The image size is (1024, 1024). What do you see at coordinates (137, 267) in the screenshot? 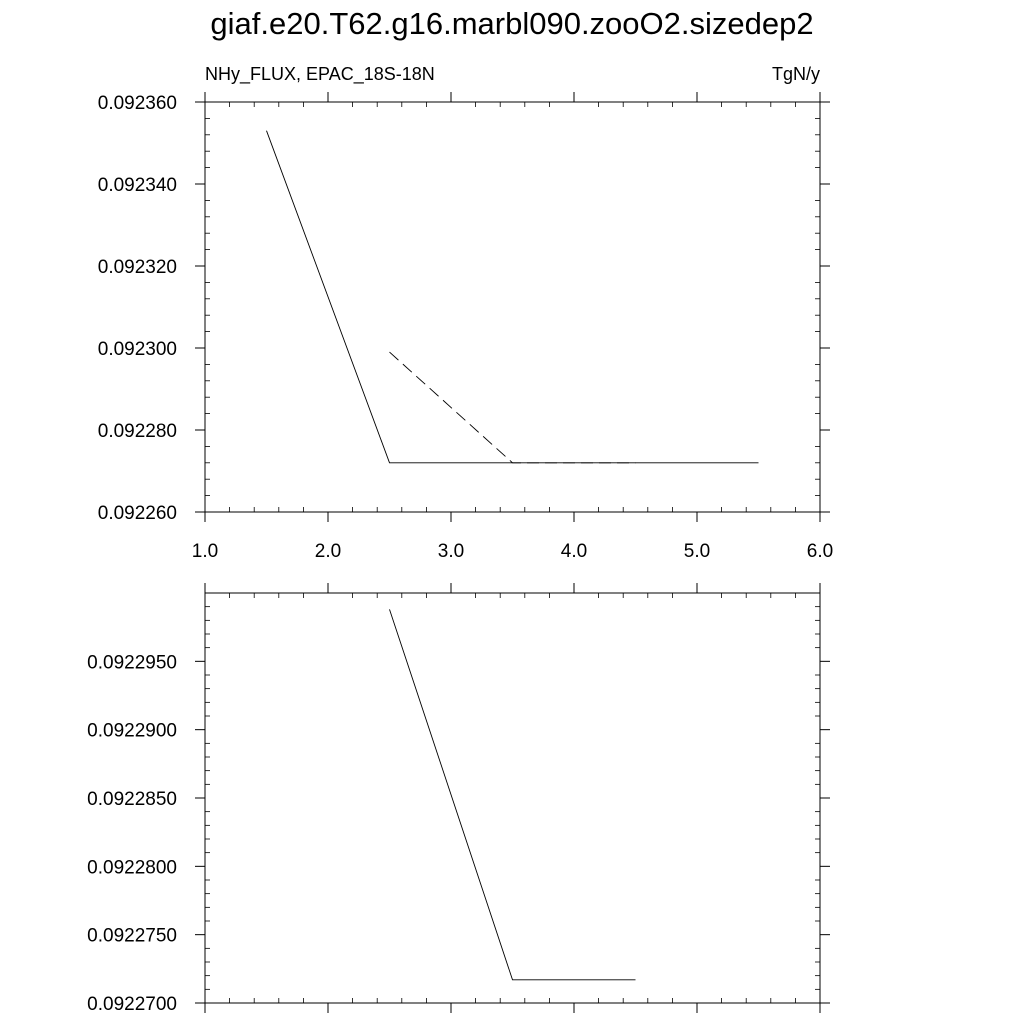
I see `chart1-y-tick-label: 0.092320` at bounding box center [137, 267].